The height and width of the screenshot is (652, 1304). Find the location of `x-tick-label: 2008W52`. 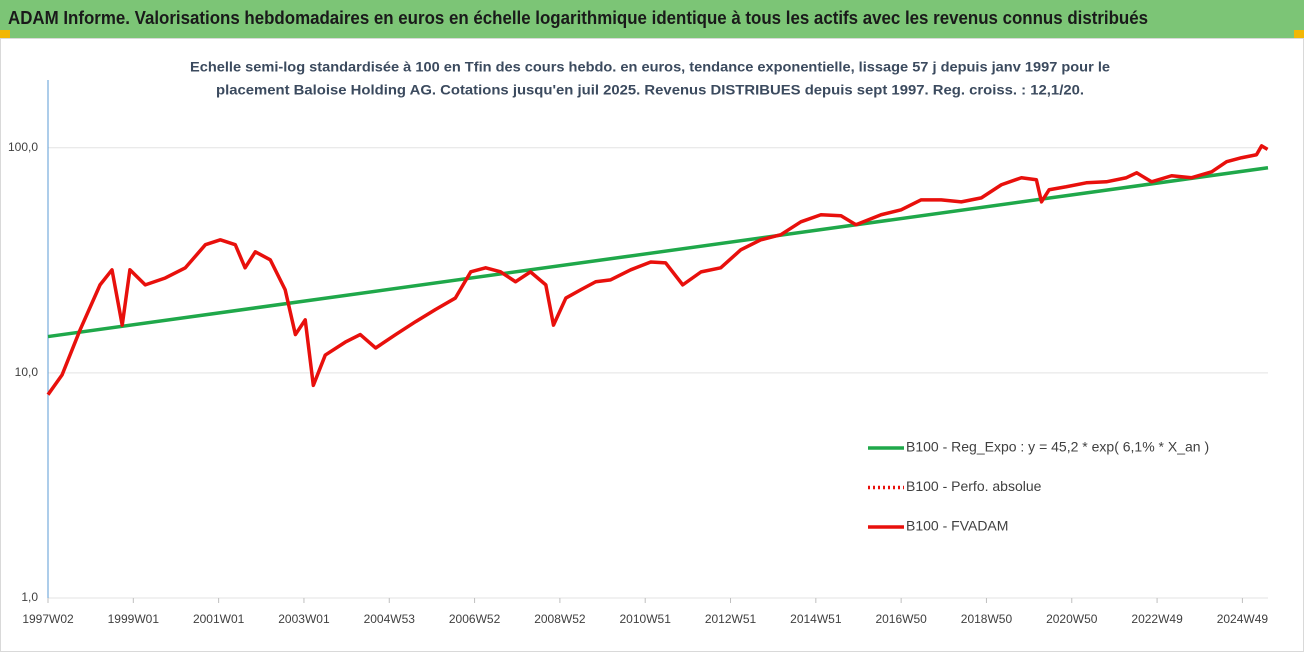

x-tick-label: 2008W52 is located at coordinates (560, 619).